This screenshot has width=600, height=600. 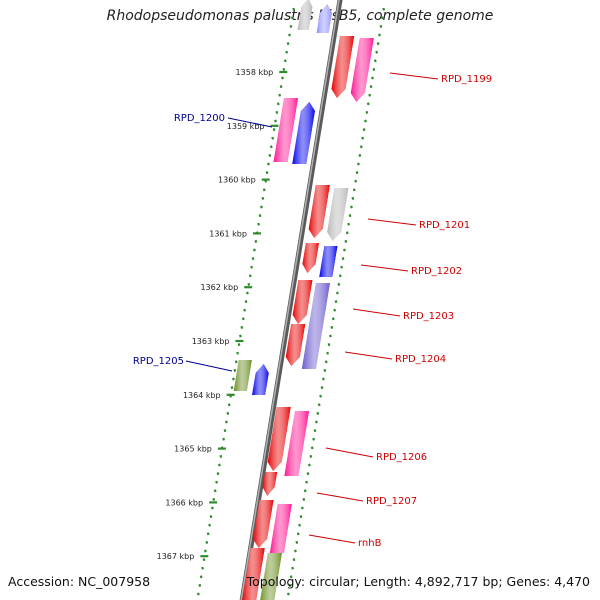 I want to click on gene-feature-rnhb-b, so click(x=280, y=528).